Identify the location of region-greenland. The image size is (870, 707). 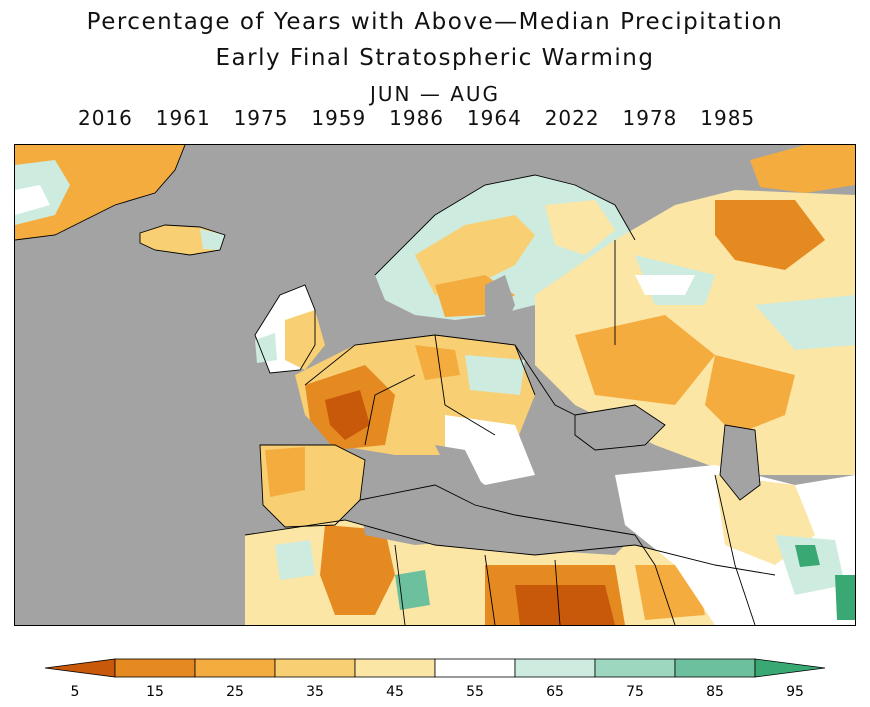
(100, 192).